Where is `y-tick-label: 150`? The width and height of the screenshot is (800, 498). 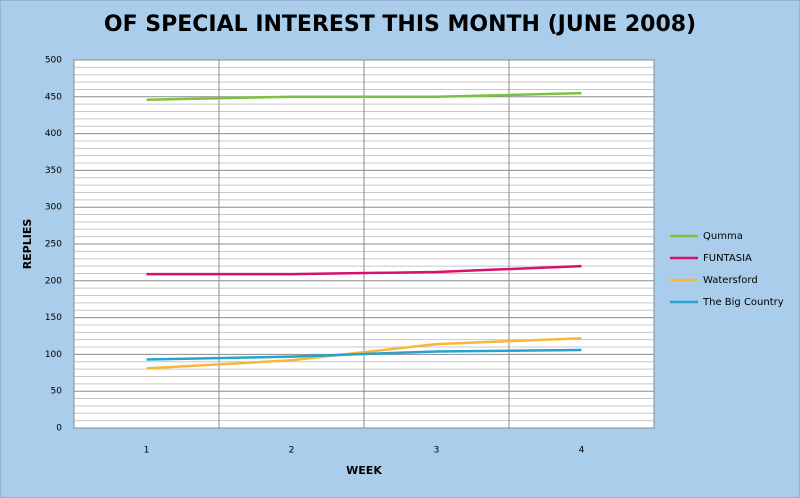 y-tick-label: 150 is located at coordinates (53, 318).